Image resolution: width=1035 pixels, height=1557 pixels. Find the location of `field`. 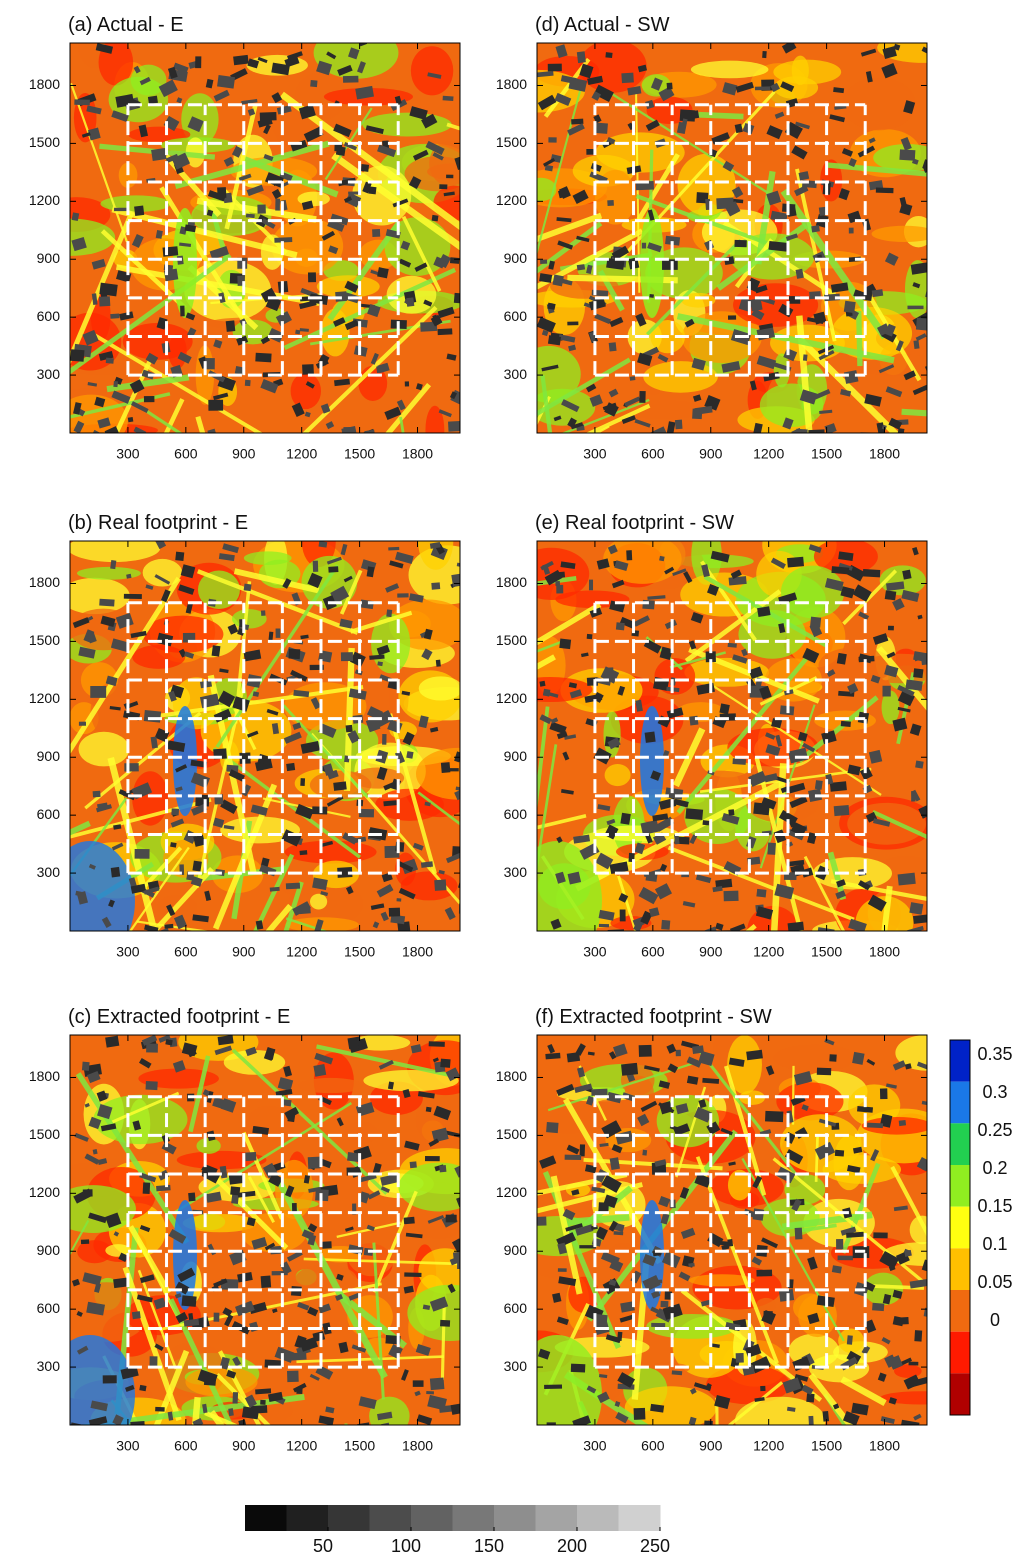

field is located at coordinates (265, 736).